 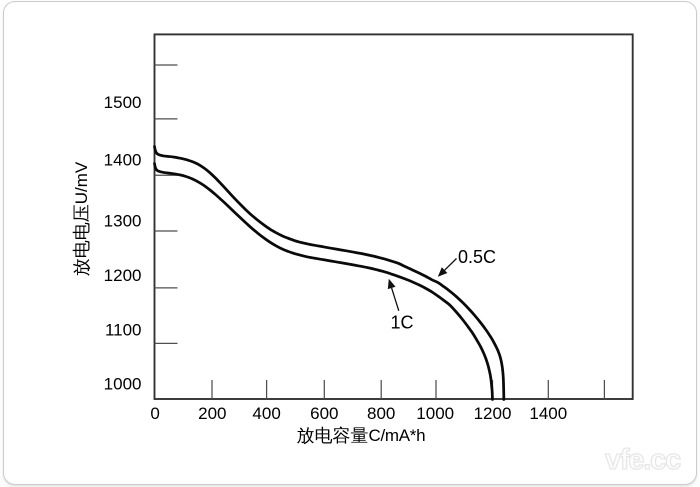 I want to click on svg-text: 1100, so click(x=123, y=329).